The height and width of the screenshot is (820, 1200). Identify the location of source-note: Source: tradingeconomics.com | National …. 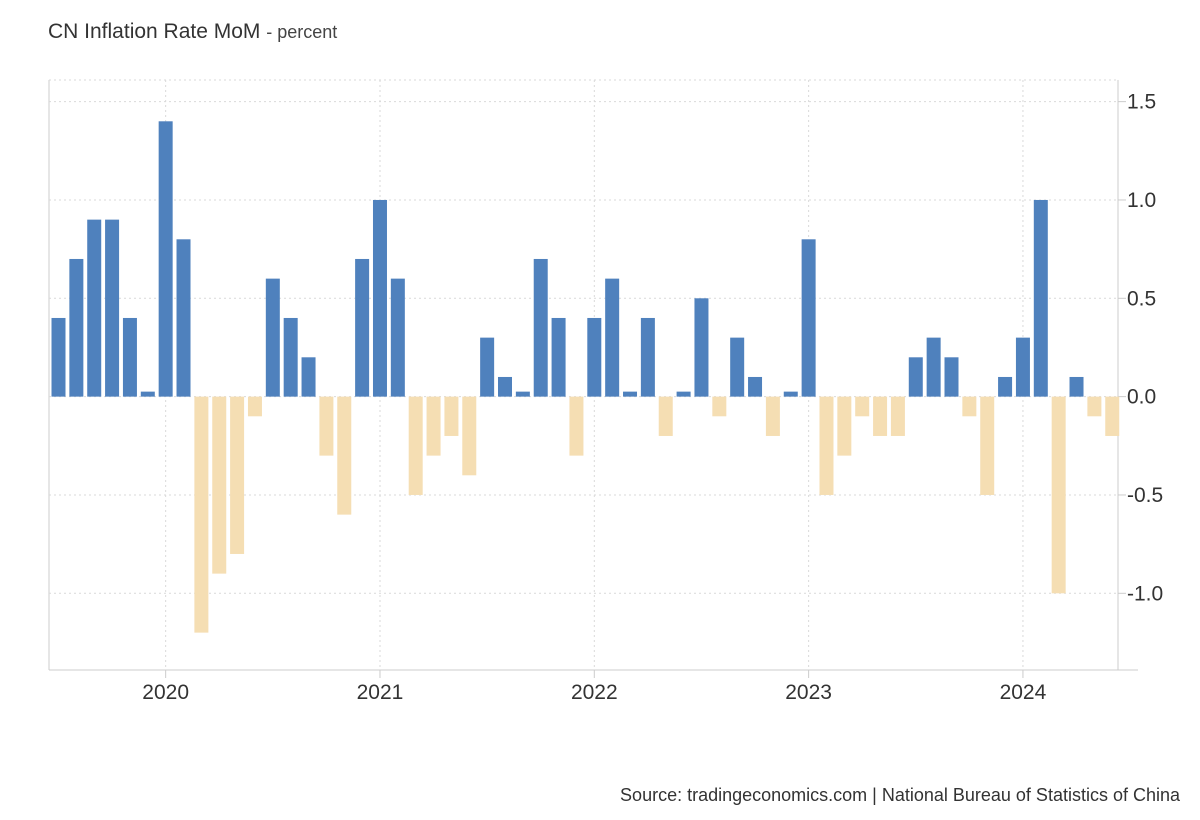
(900, 795).